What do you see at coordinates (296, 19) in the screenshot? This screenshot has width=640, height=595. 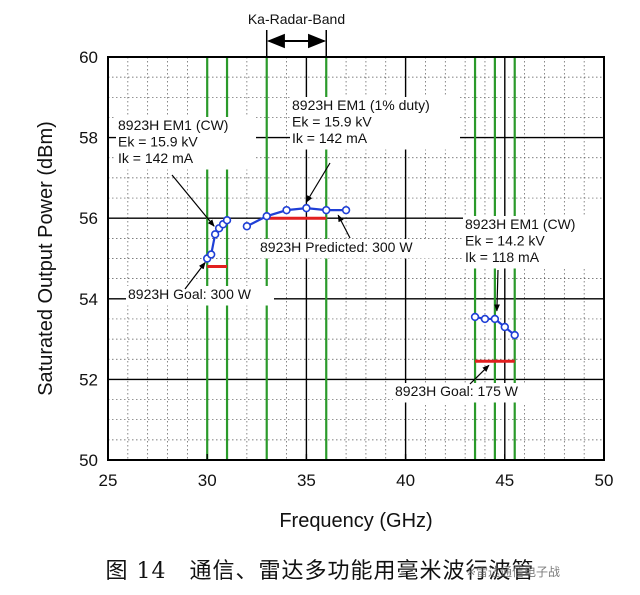 I see `band-label: Ka-Radar-Band` at bounding box center [296, 19].